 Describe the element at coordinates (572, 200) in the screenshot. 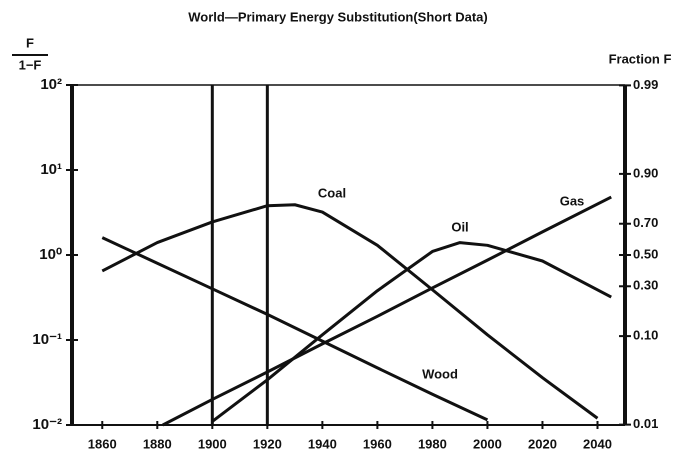

I see `curve-label: Gas` at that location.